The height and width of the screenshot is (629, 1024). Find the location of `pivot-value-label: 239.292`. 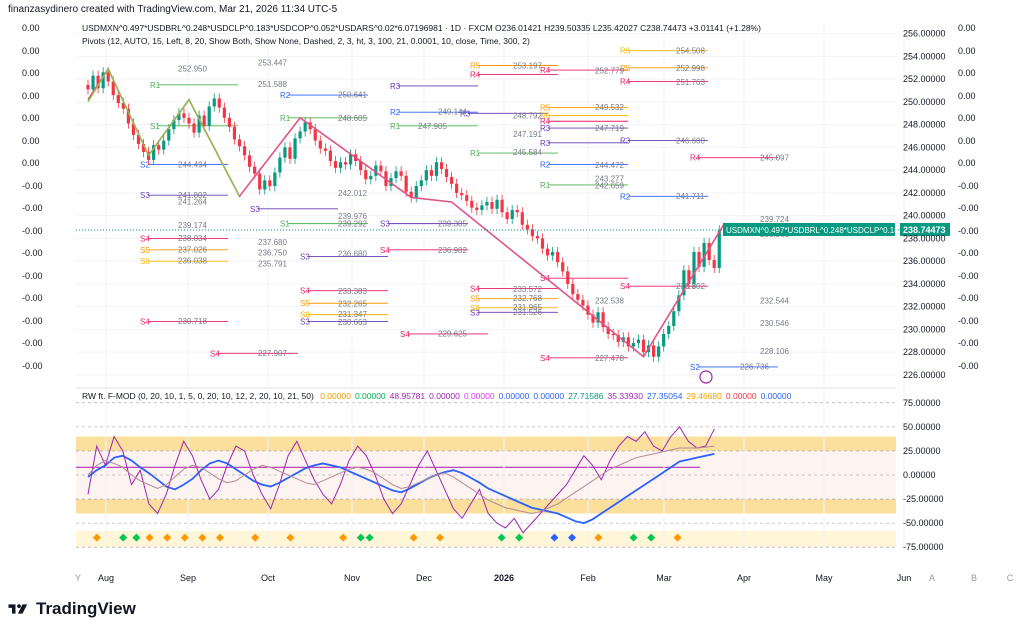

pivot-value-label: 239.292 is located at coordinates (352, 224).